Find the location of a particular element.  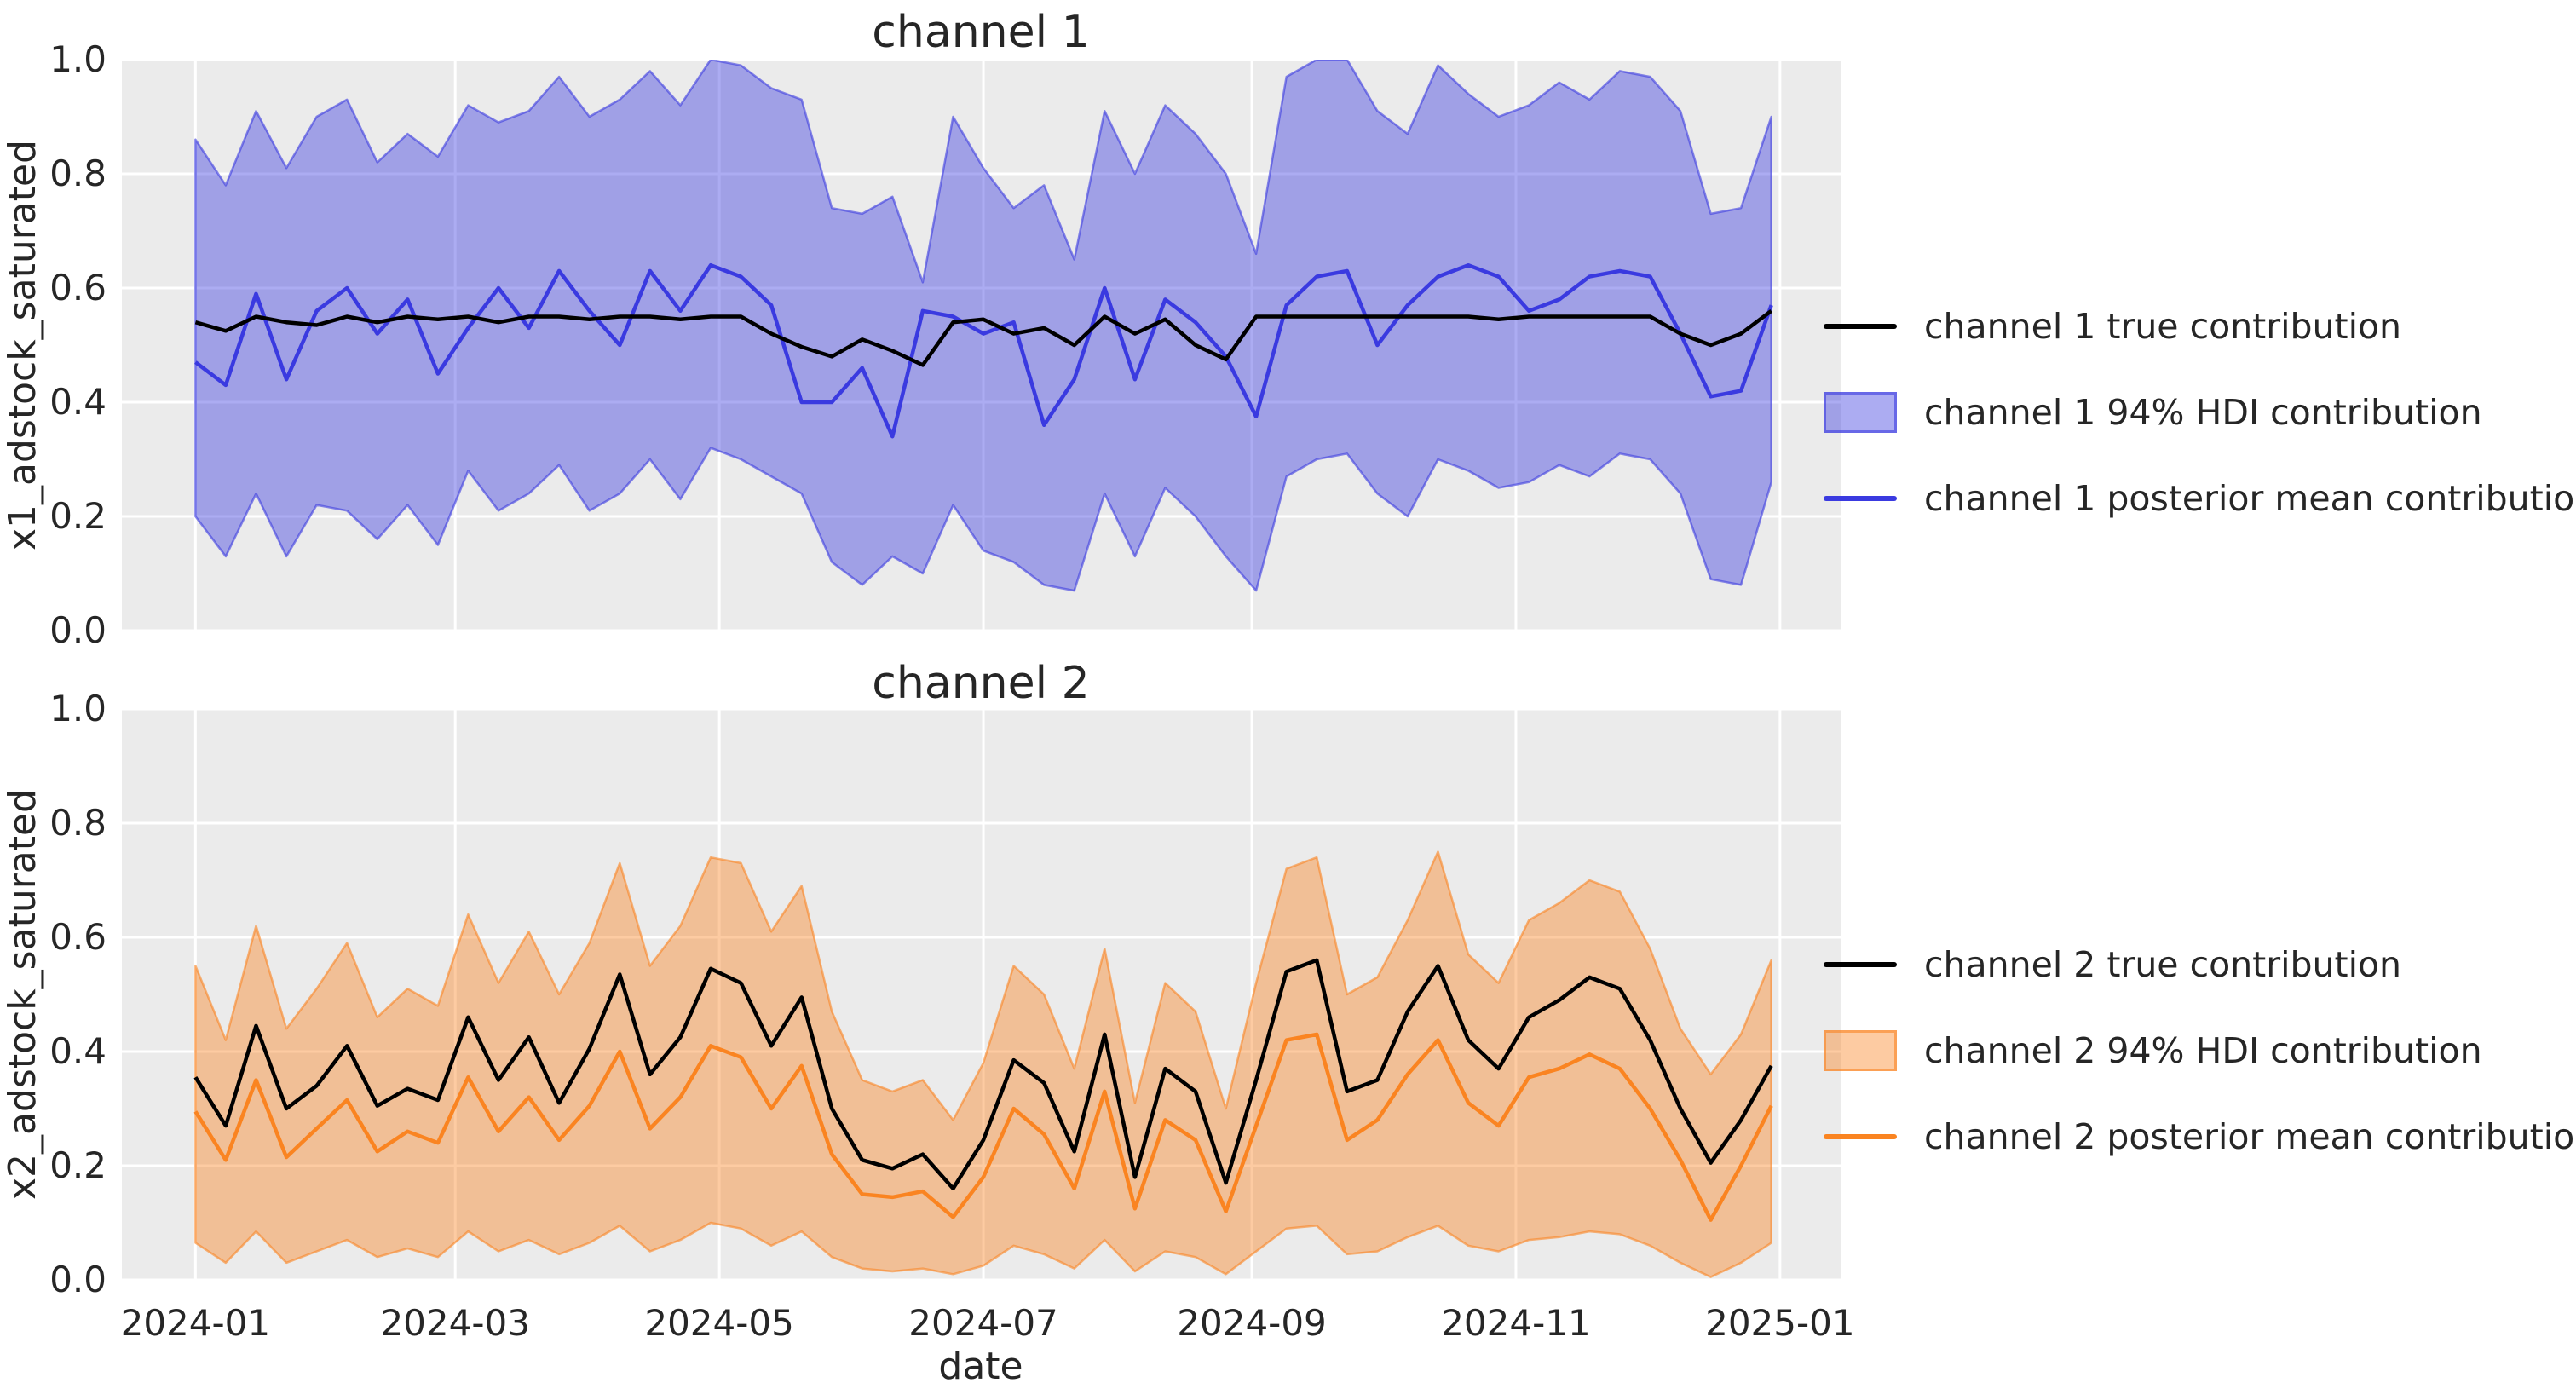

channel-2-title: channel 2 is located at coordinates (981, 683).